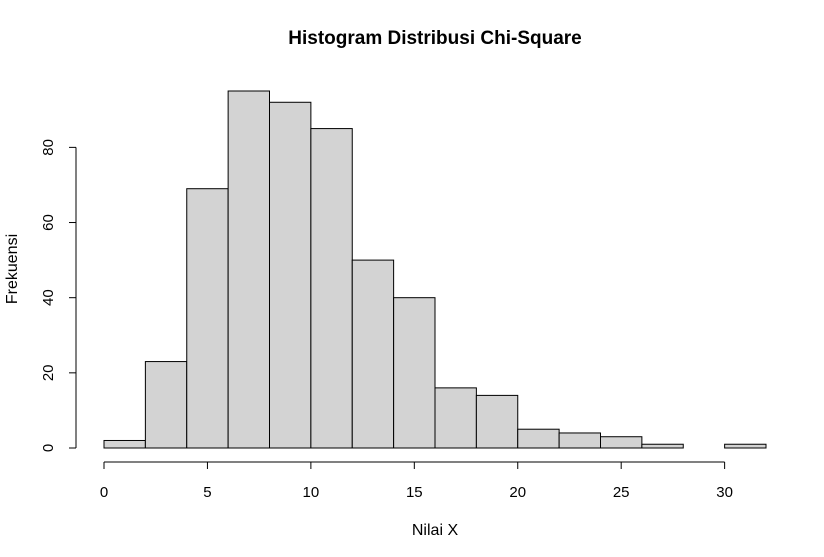  What do you see at coordinates (435, 38) in the screenshot?
I see `chart-title: Histogram Distribusi Chi-Square` at bounding box center [435, 38].